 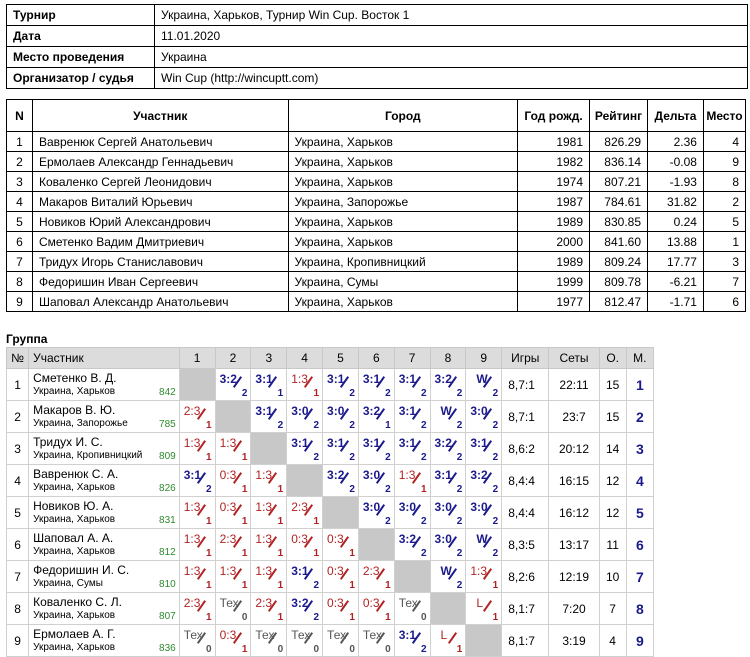 What do you see at coordinates (17, 416) in the screenshot?
I see `group-row-number: 2` at bounding box center [17, 416].